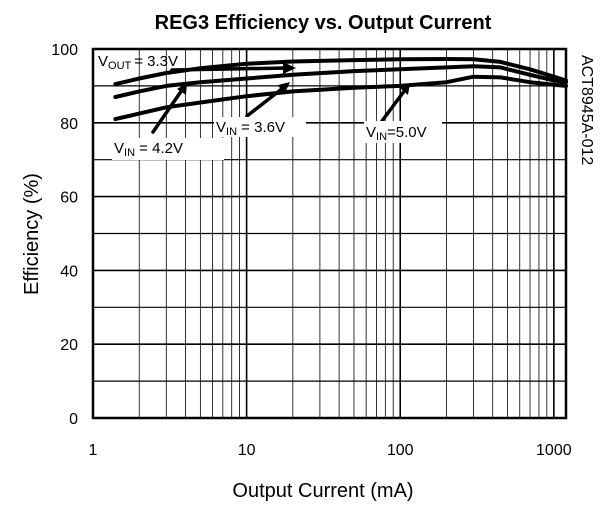 This screenshot has width=606, height=520. Describe the element at coordinates (247, 450) in the screenshot. I see `x-tick-label: 10` at that location.